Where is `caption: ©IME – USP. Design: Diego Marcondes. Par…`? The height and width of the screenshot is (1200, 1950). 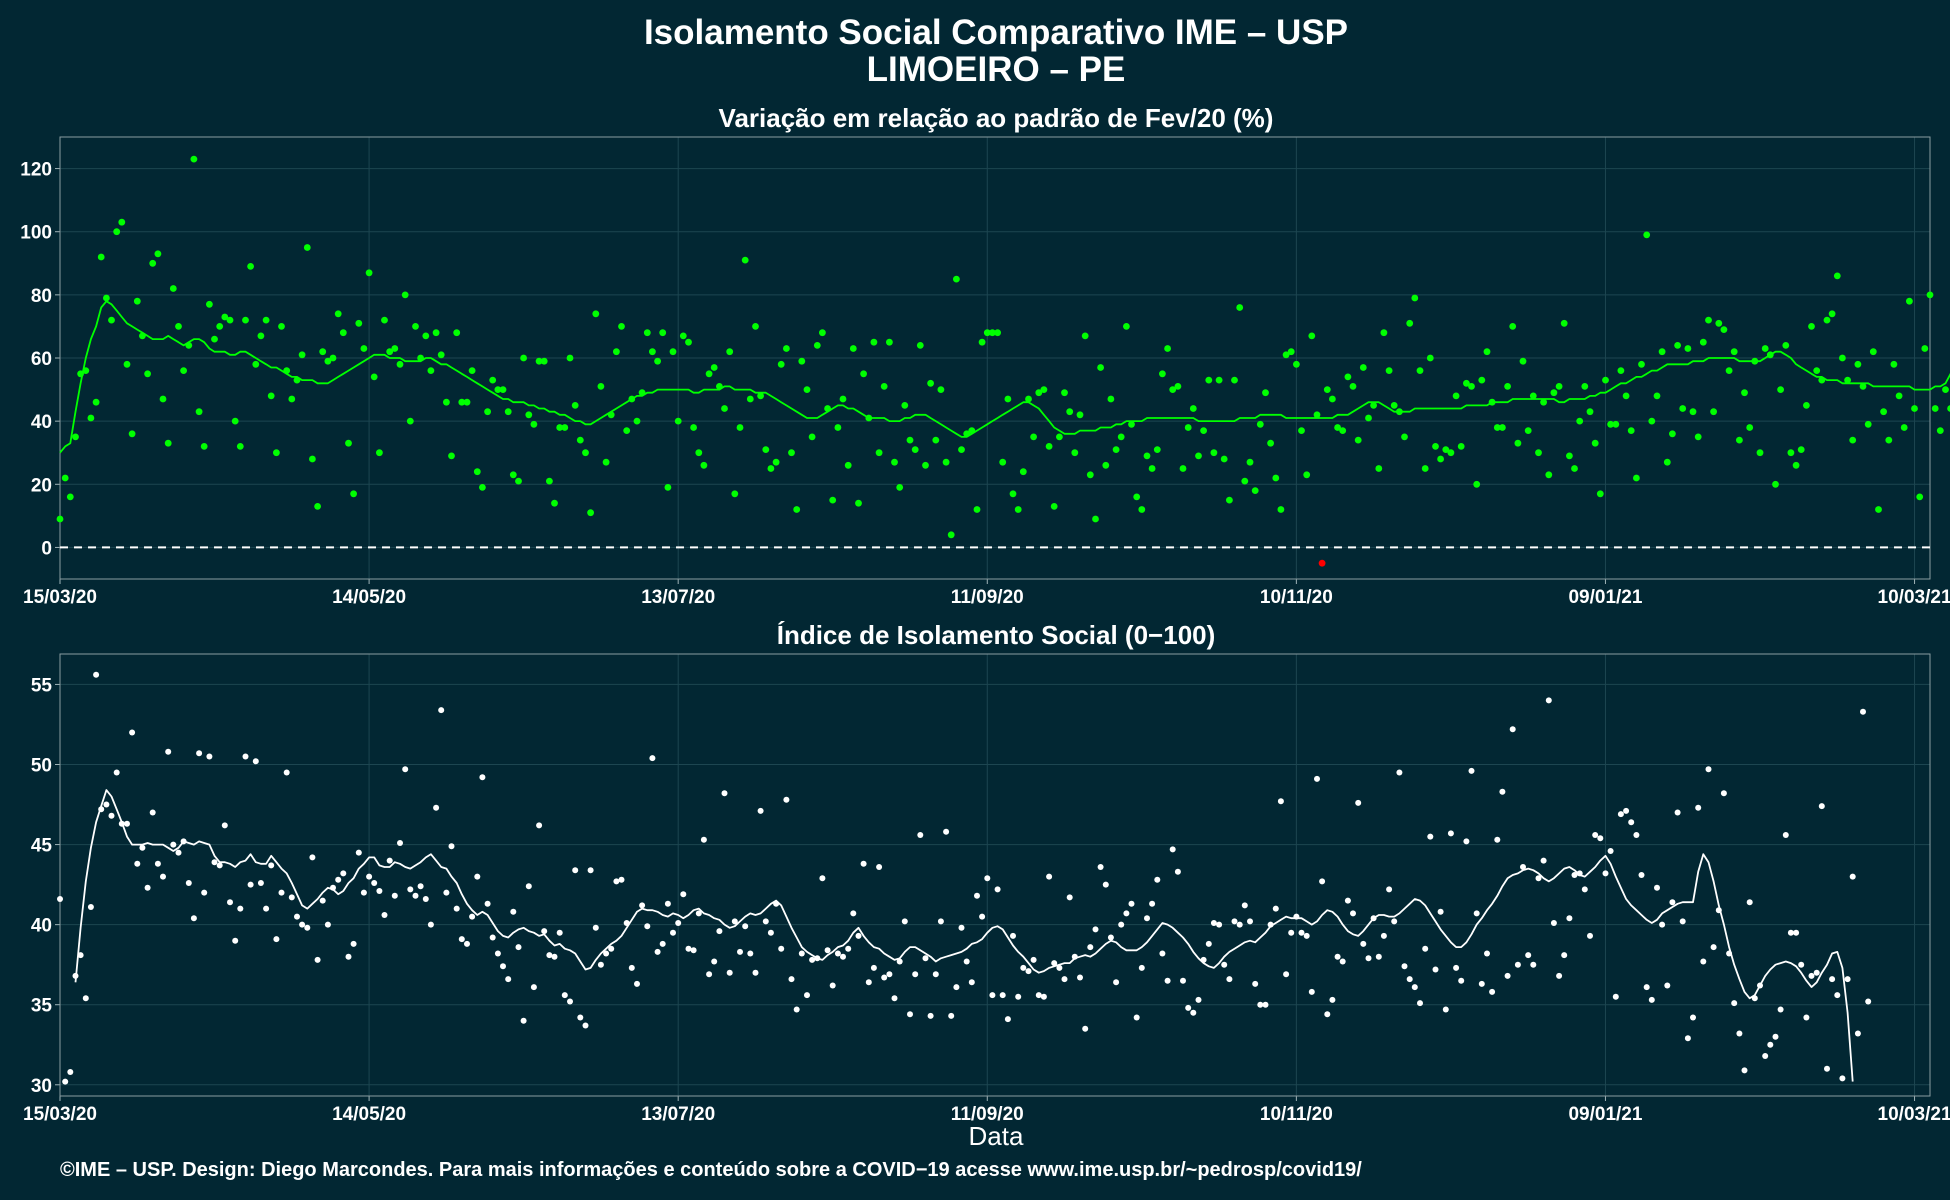
caption: ©IME – USP. Design: Diego Marcondes. Par… is located at coordinates (711, 1170).